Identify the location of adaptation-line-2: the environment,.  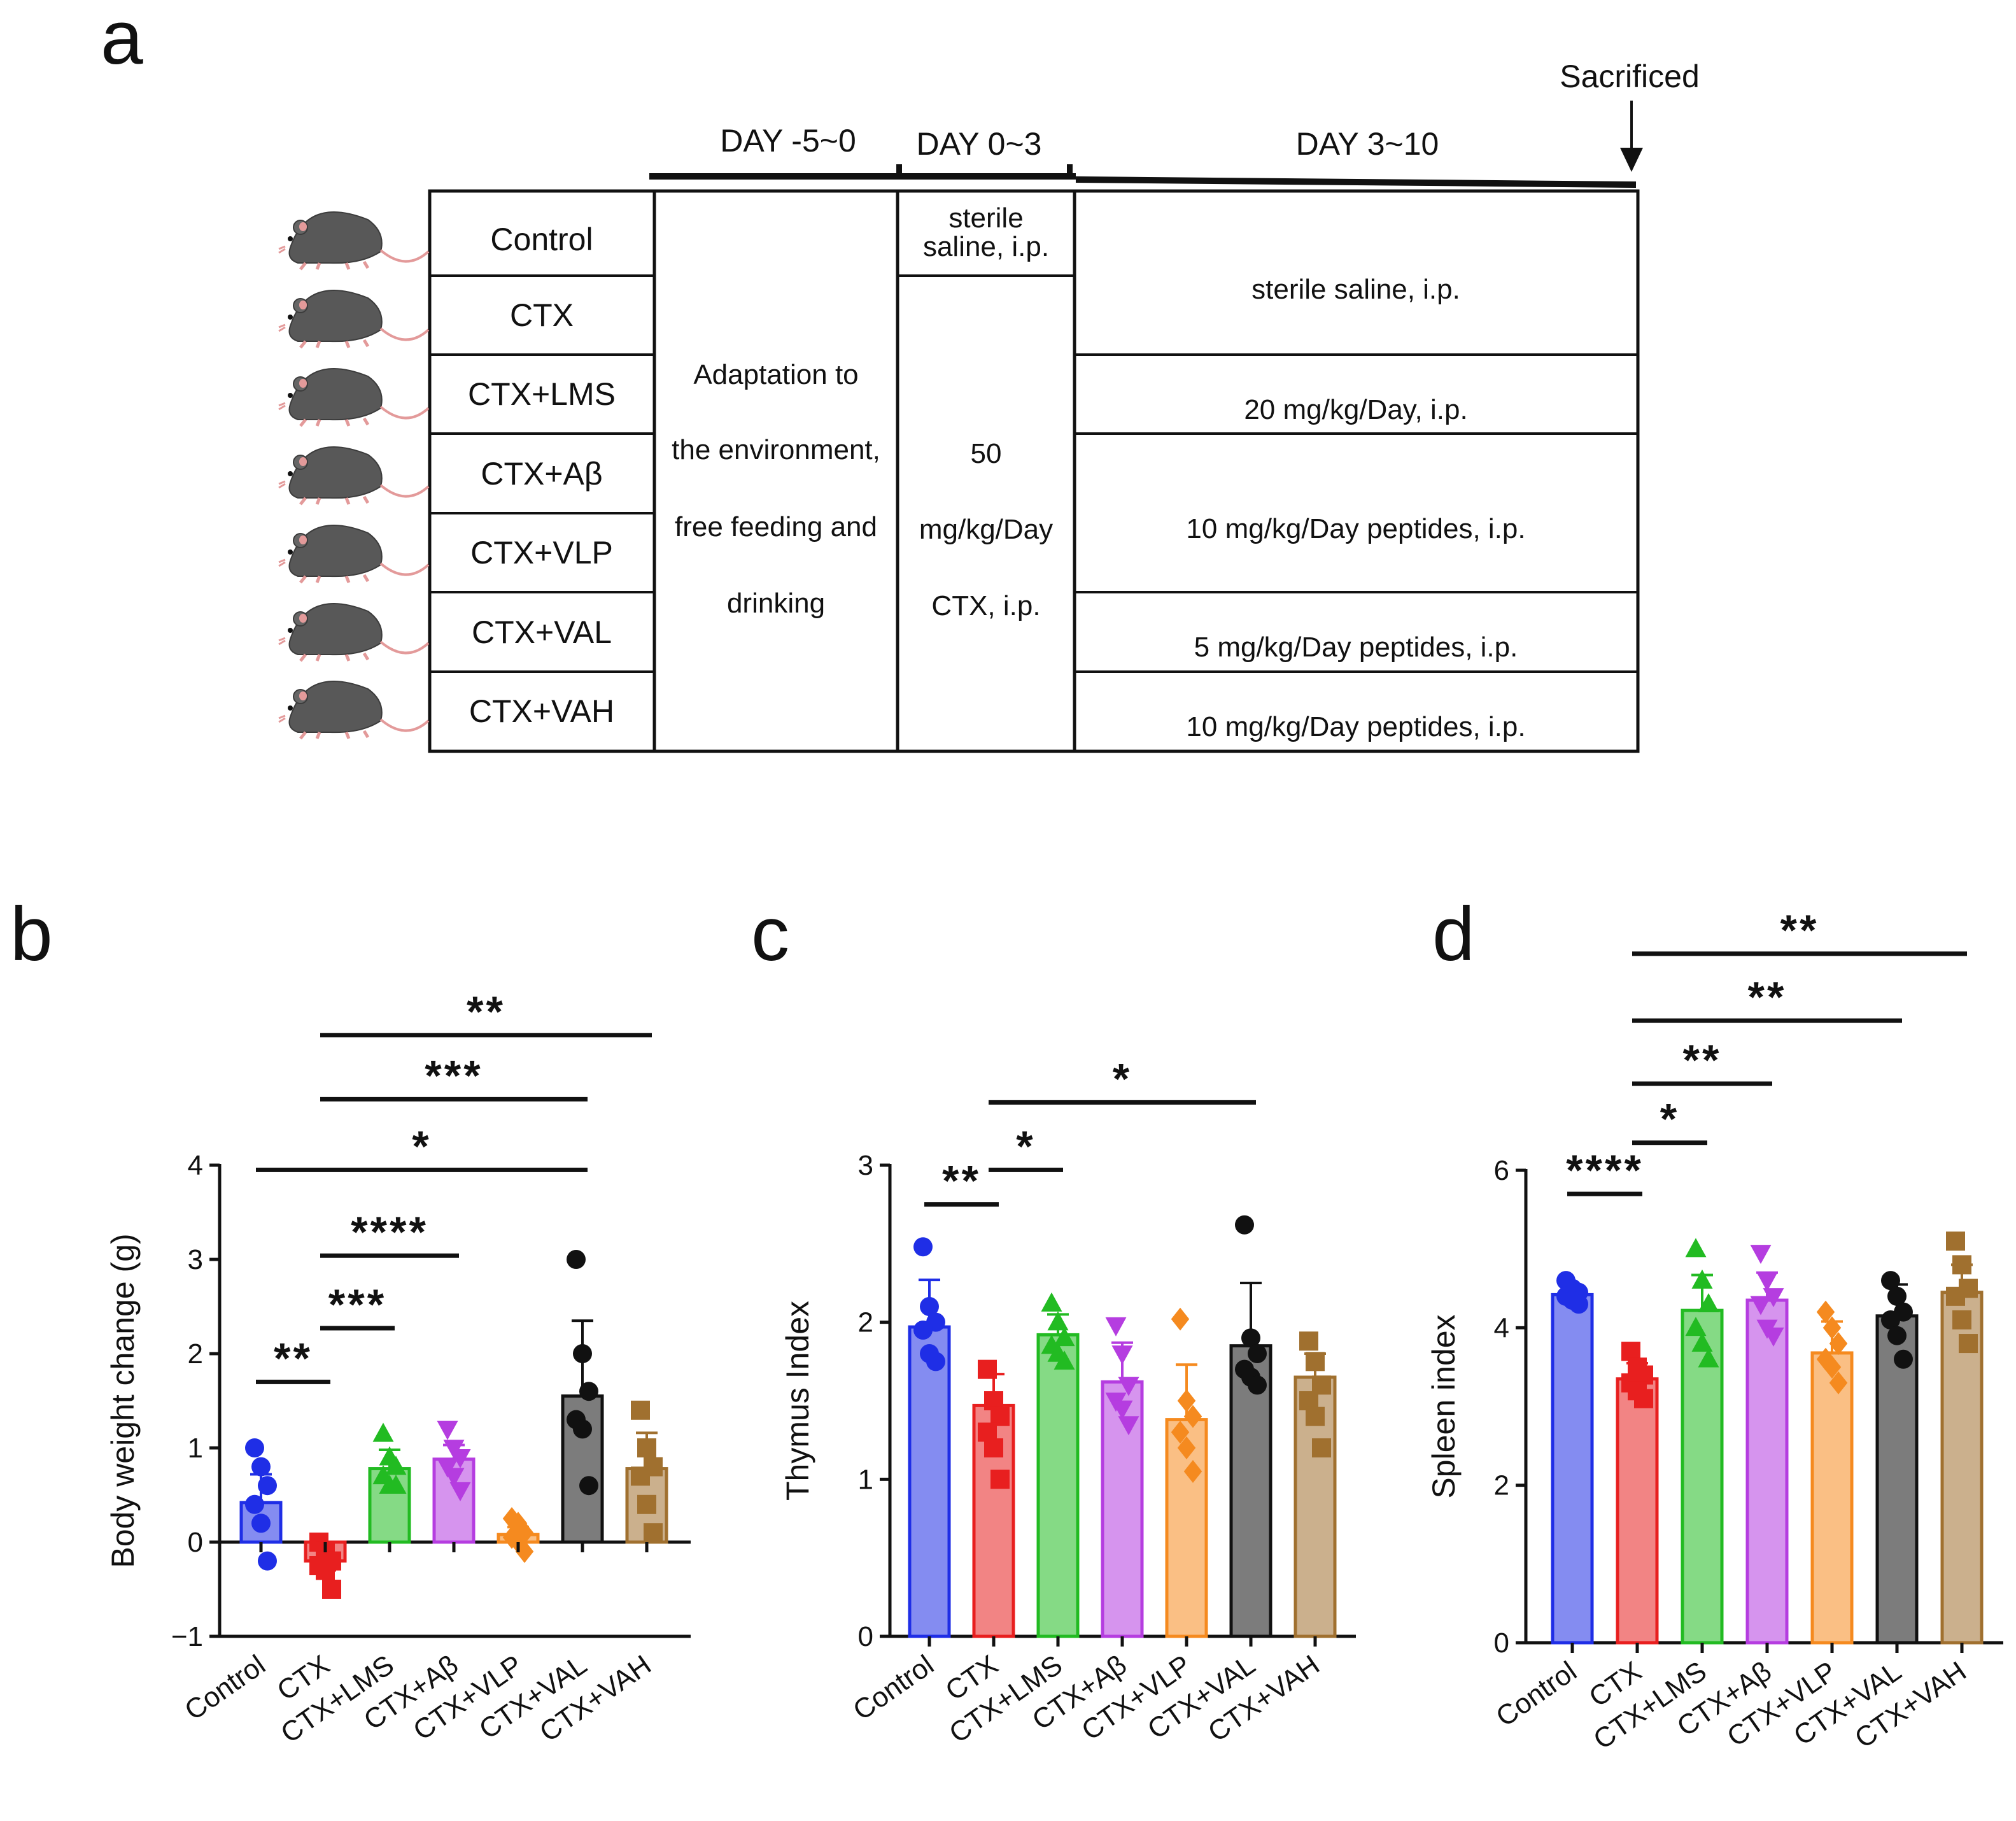
(776, 450).